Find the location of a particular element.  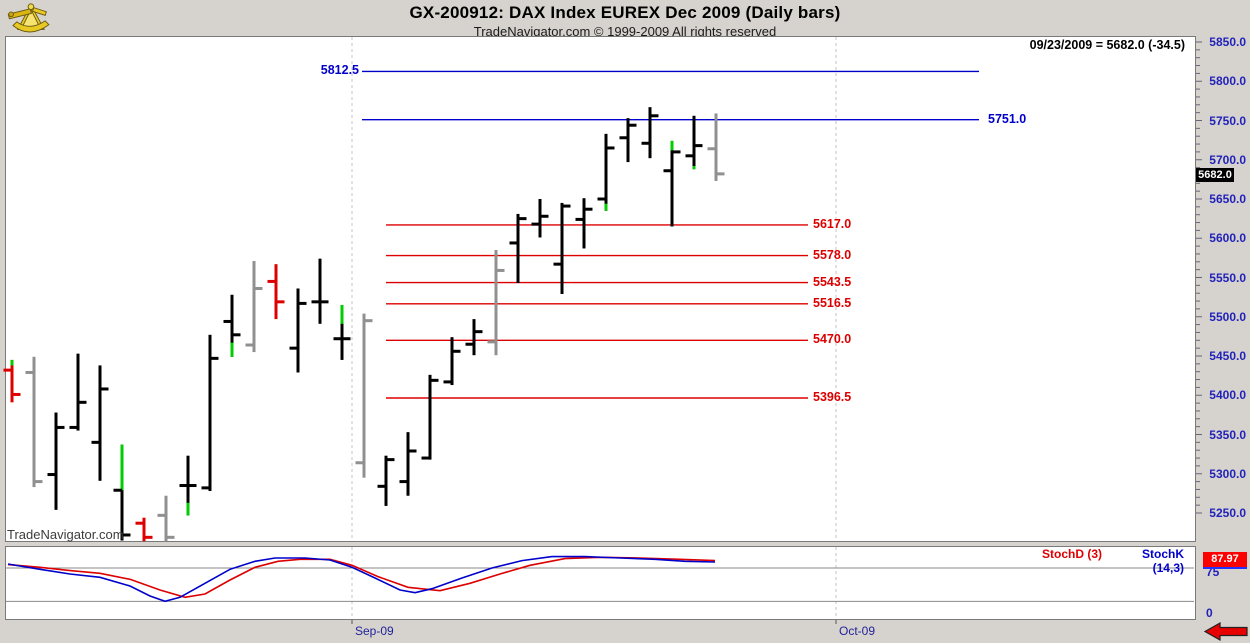

sextant-logo-icon is located at coordinates (28, 18).